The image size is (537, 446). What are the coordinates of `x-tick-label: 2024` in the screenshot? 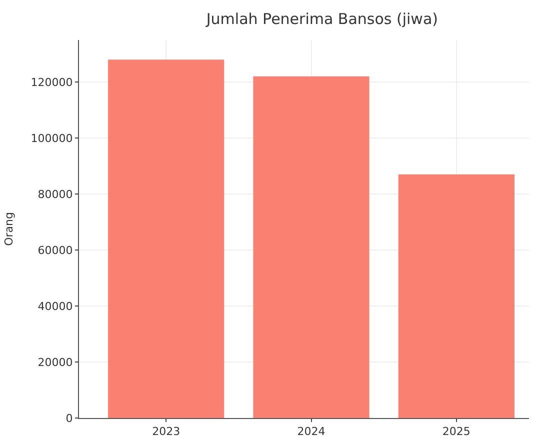 It's located at (311, 431).